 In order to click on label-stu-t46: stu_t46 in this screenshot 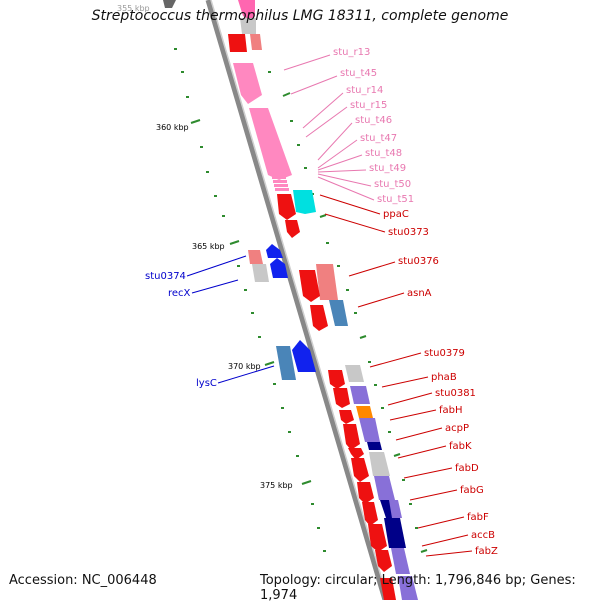, I will do `click(373, 120)`.